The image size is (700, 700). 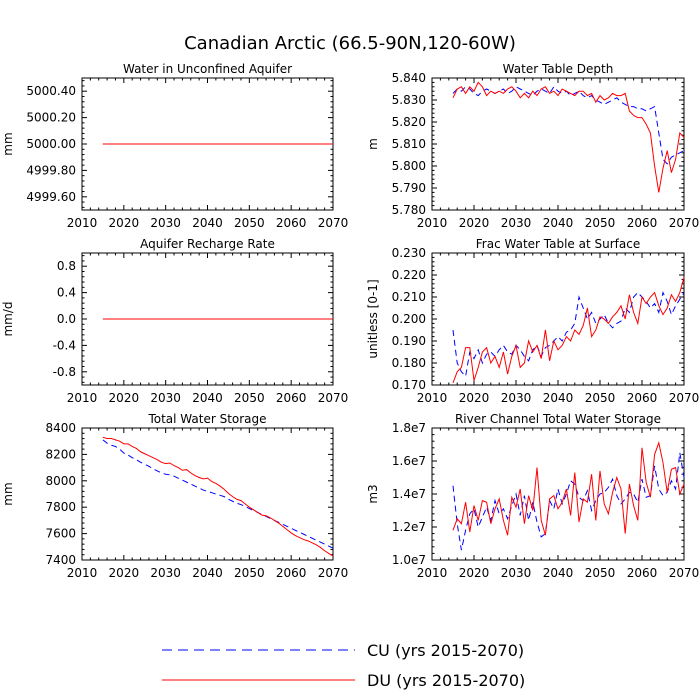 I want to click on y-tick-label: 0.190, so click(x=409, y=341).